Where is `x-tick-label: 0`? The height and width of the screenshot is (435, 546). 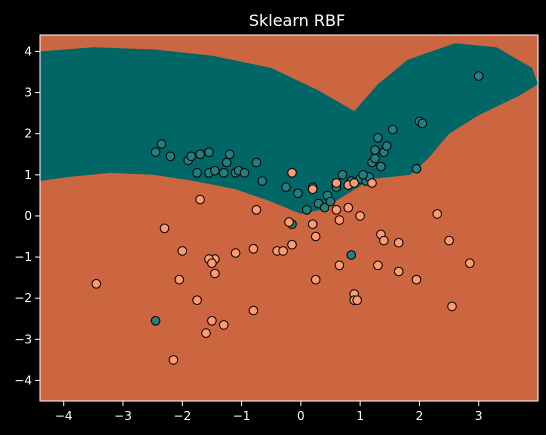
x-tick-label: 0 is located at coordinates (301, 416).